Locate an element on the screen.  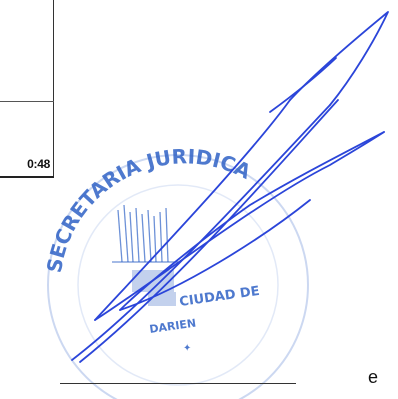
table-bottom-border is located at coordinates (27, 177).